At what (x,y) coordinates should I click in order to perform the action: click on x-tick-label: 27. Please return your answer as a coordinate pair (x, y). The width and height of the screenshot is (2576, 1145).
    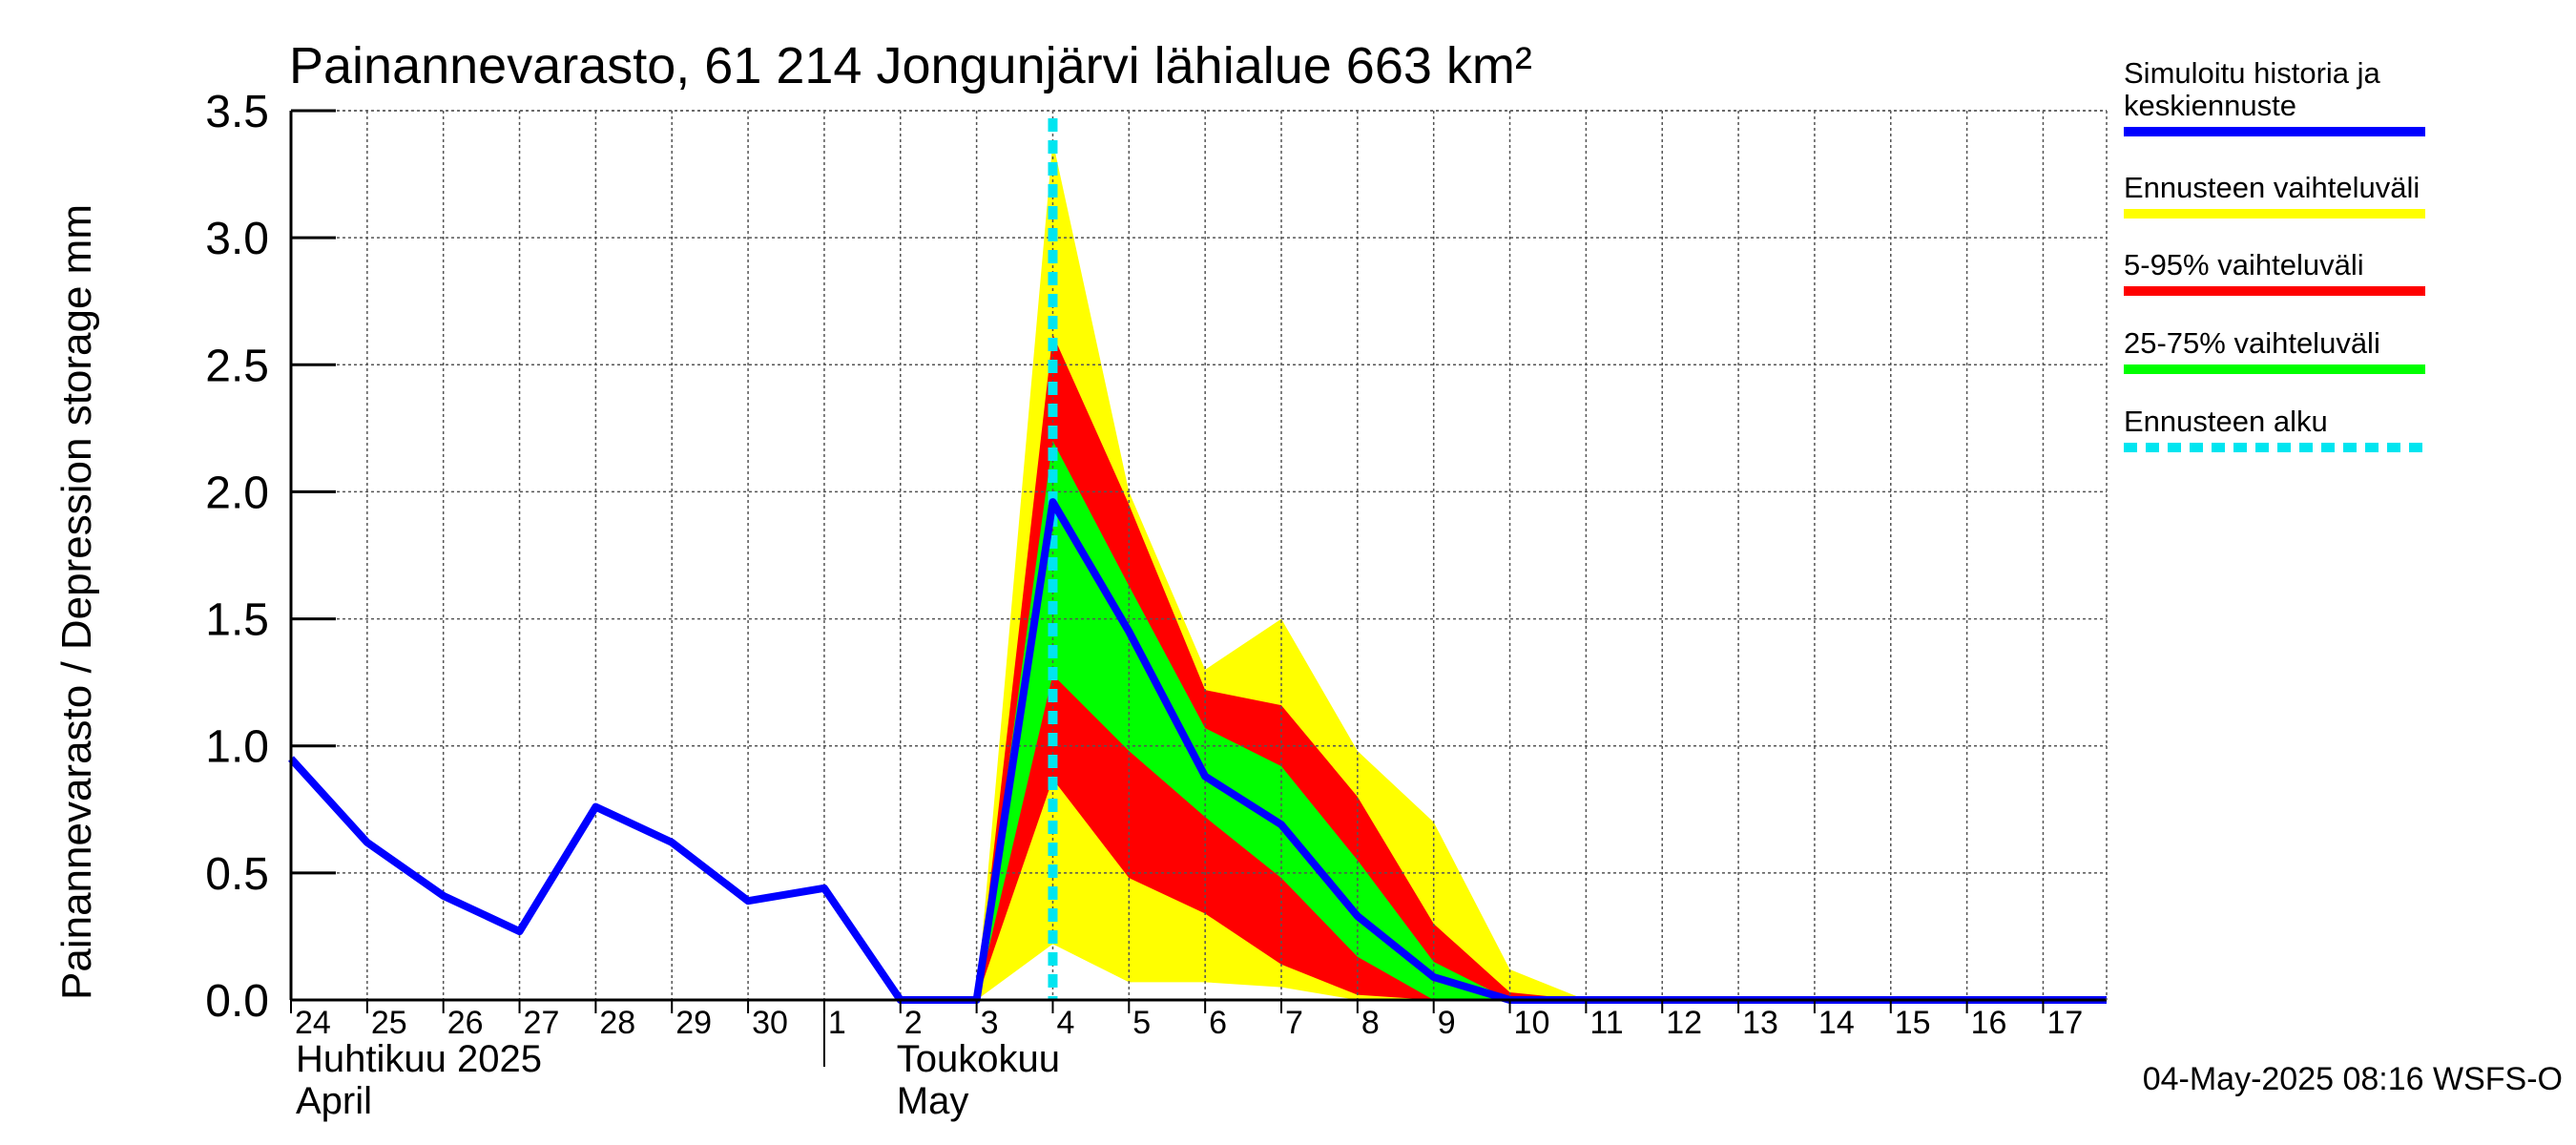
    Looking at the image, I should click on (542, 1023).